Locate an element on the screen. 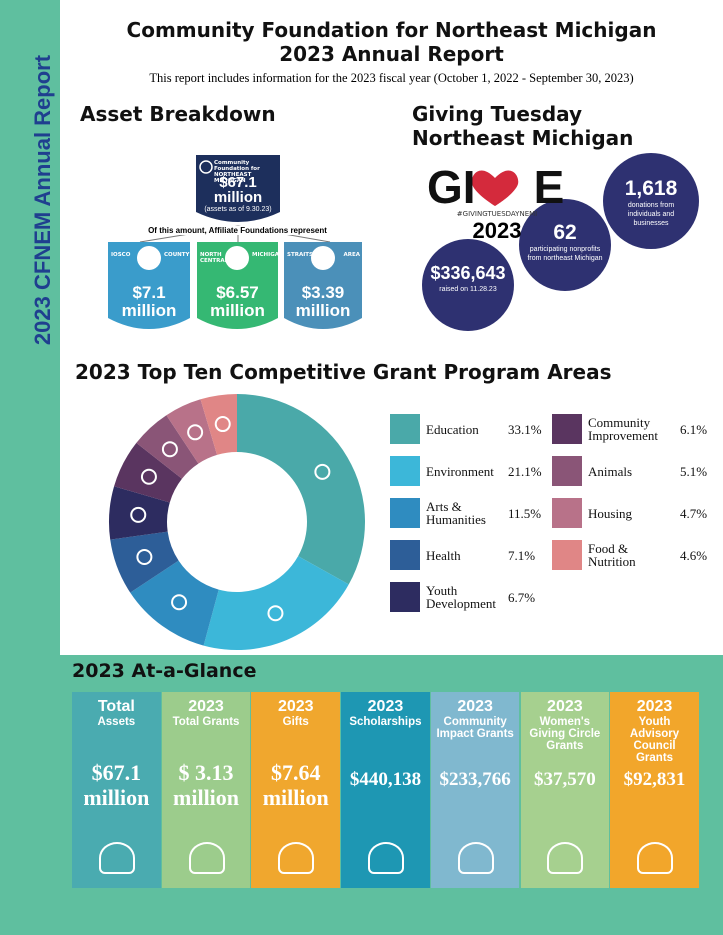 The image size is (723, 935). legend-label: Health is located at coordinates (443, 555).